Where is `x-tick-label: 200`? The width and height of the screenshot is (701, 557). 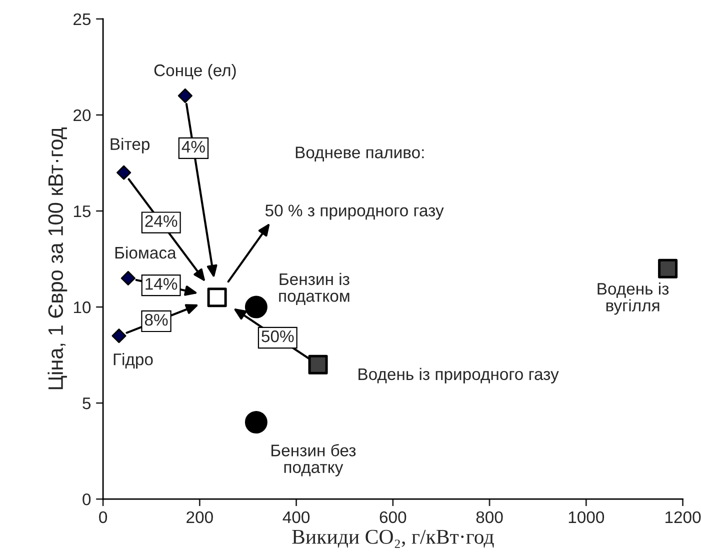 x-tick-label: 200 is located at coordinates (199, 517).